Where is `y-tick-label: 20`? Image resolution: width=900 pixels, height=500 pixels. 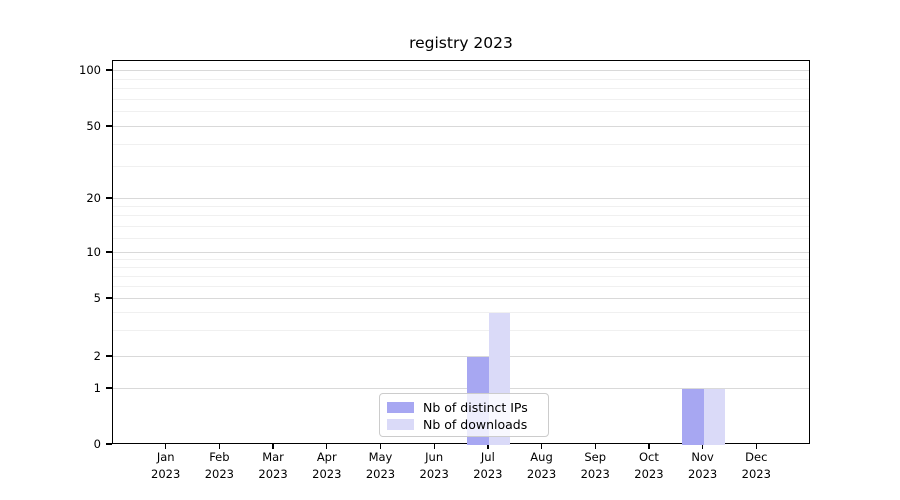 y-tick-label: 20 is located at coordinates (93, 198).